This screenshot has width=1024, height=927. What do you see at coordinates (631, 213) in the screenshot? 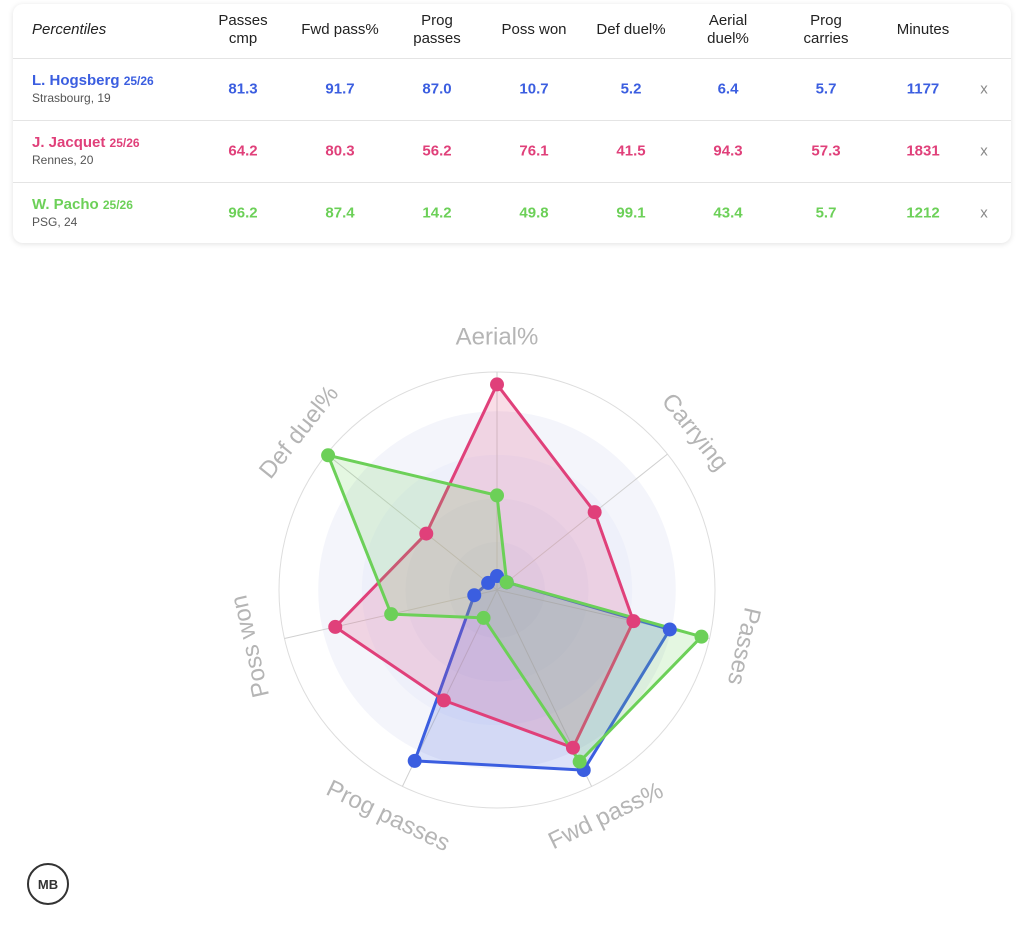
I see `stat-value: 99.1` at bounding box center [631, 213].